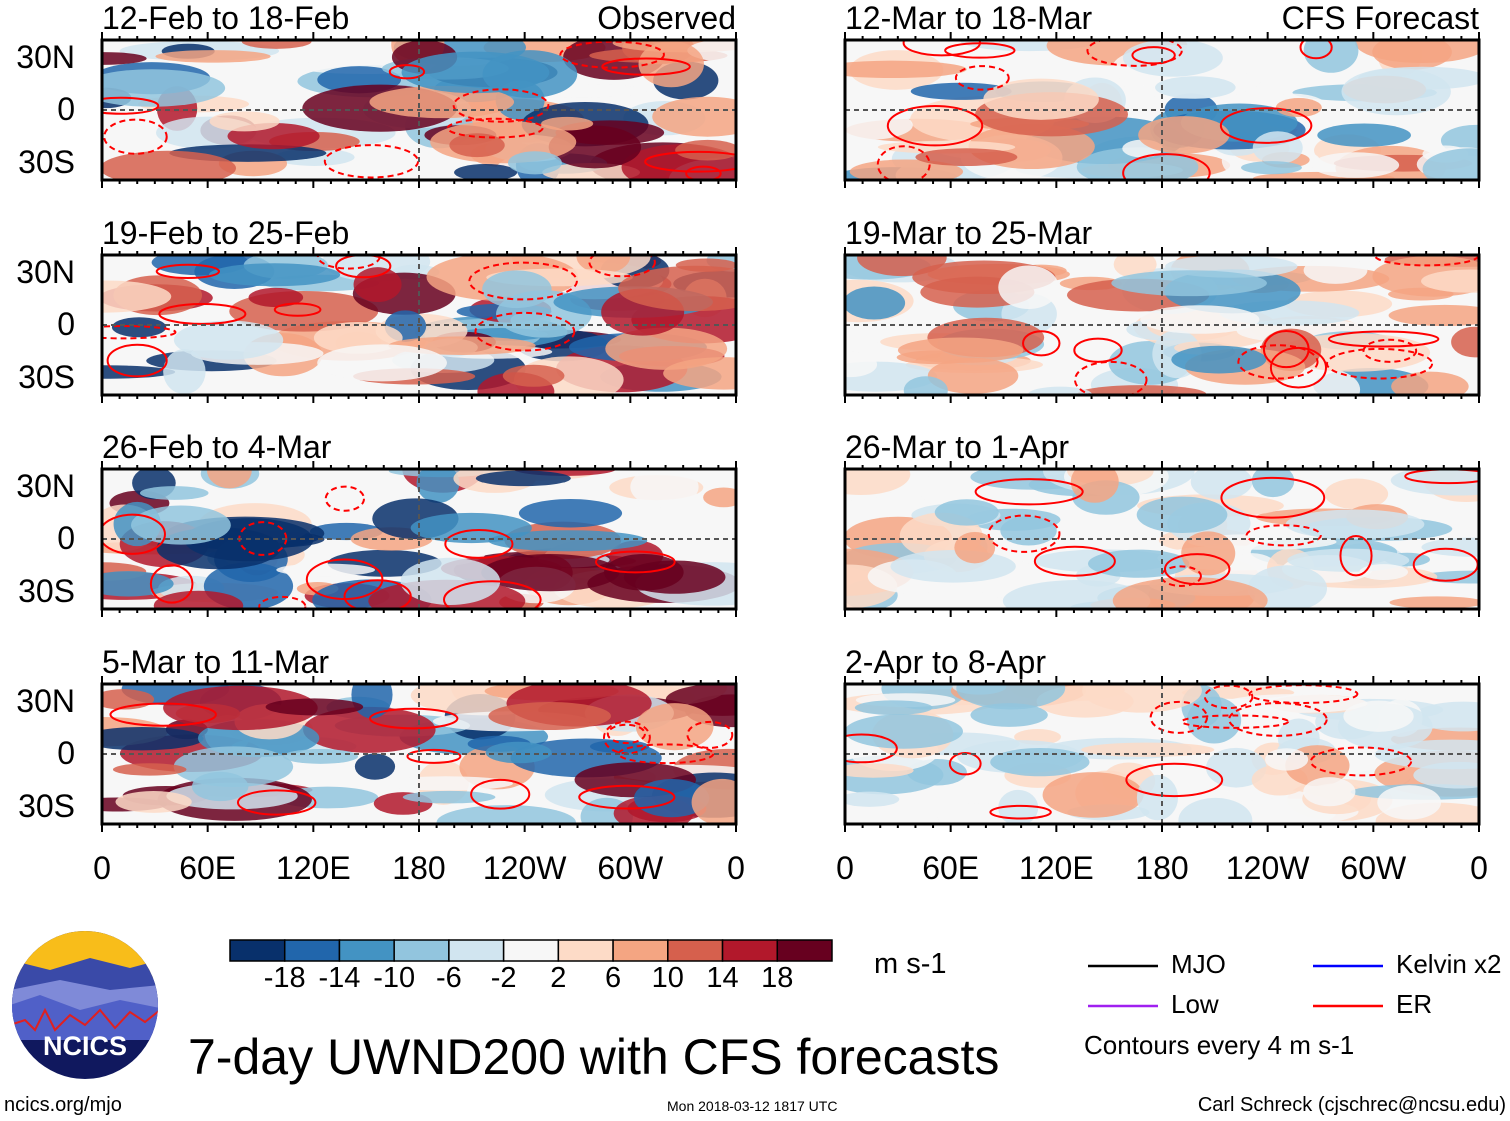 The width and height of the screenshot is (1510, 1121). What do you see at coordinates (284, 978) in the screenshot?
I see `colorbar-label: -18` at bounding box center [284, 978].